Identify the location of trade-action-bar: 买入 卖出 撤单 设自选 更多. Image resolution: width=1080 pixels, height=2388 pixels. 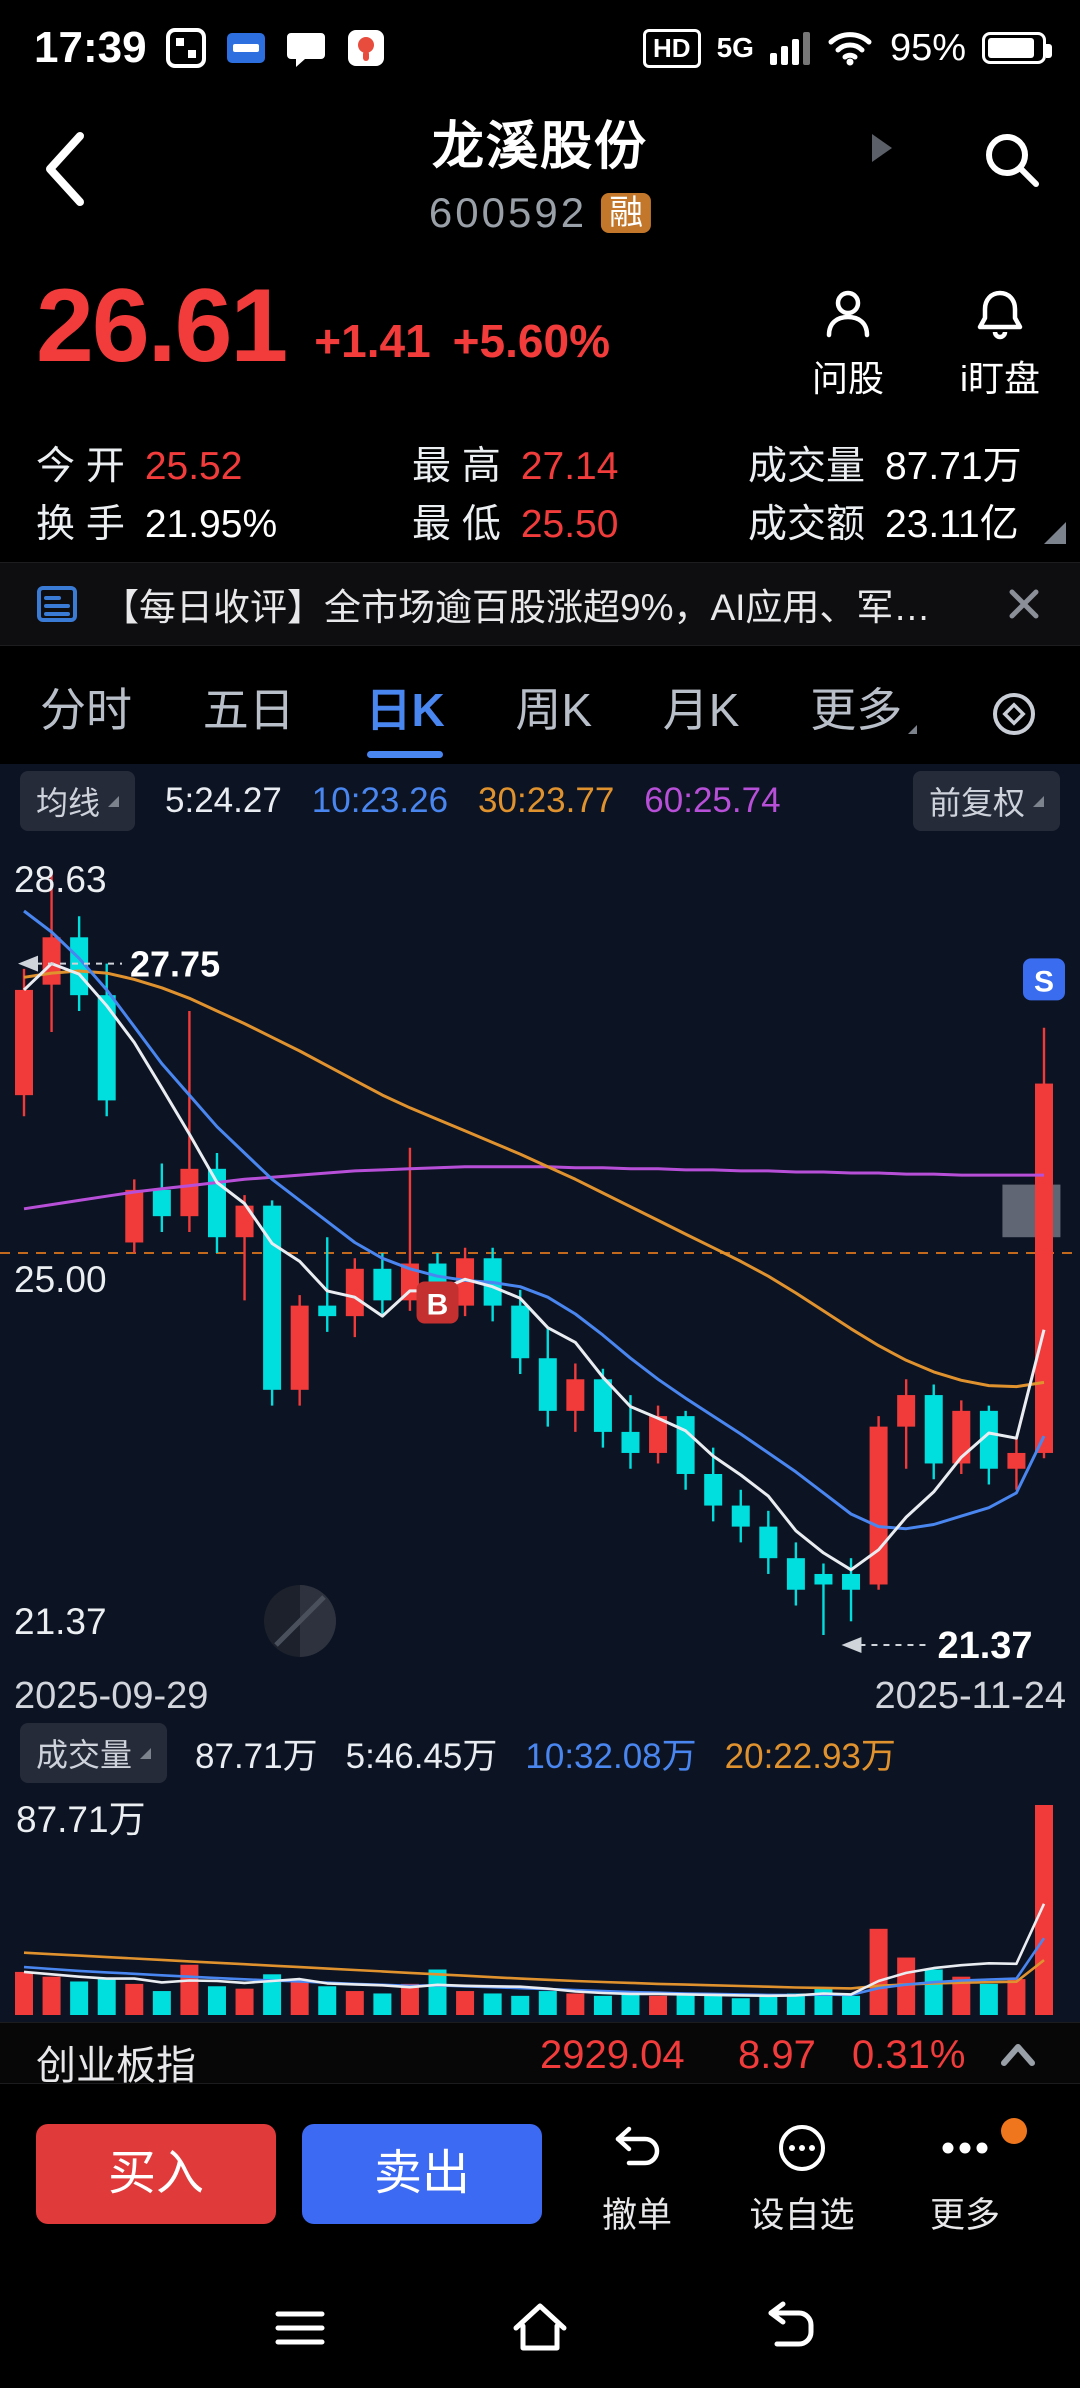
(540, 2188).